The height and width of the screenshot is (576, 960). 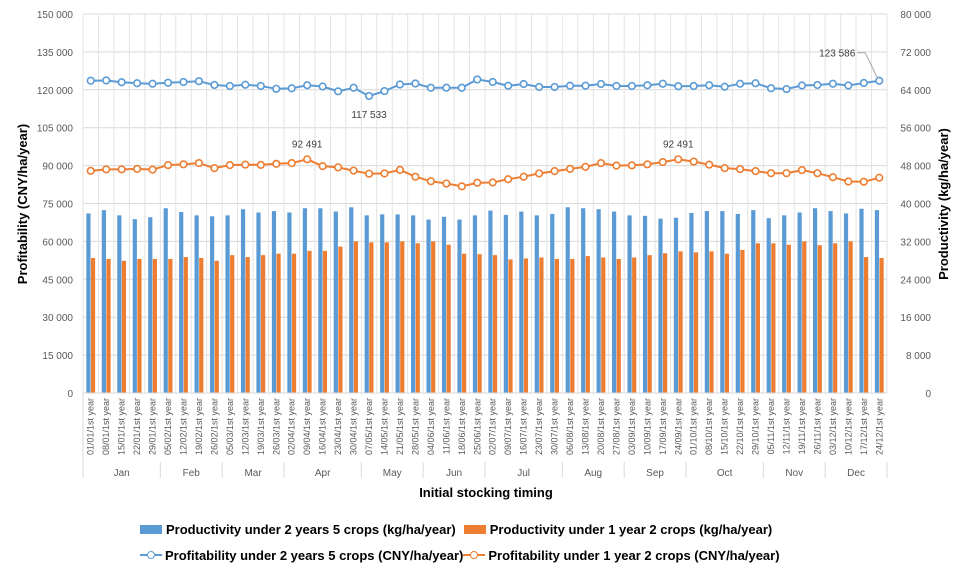 I want to click on x-tick-label: 05/02/1st year, so click(x=168, y=426).